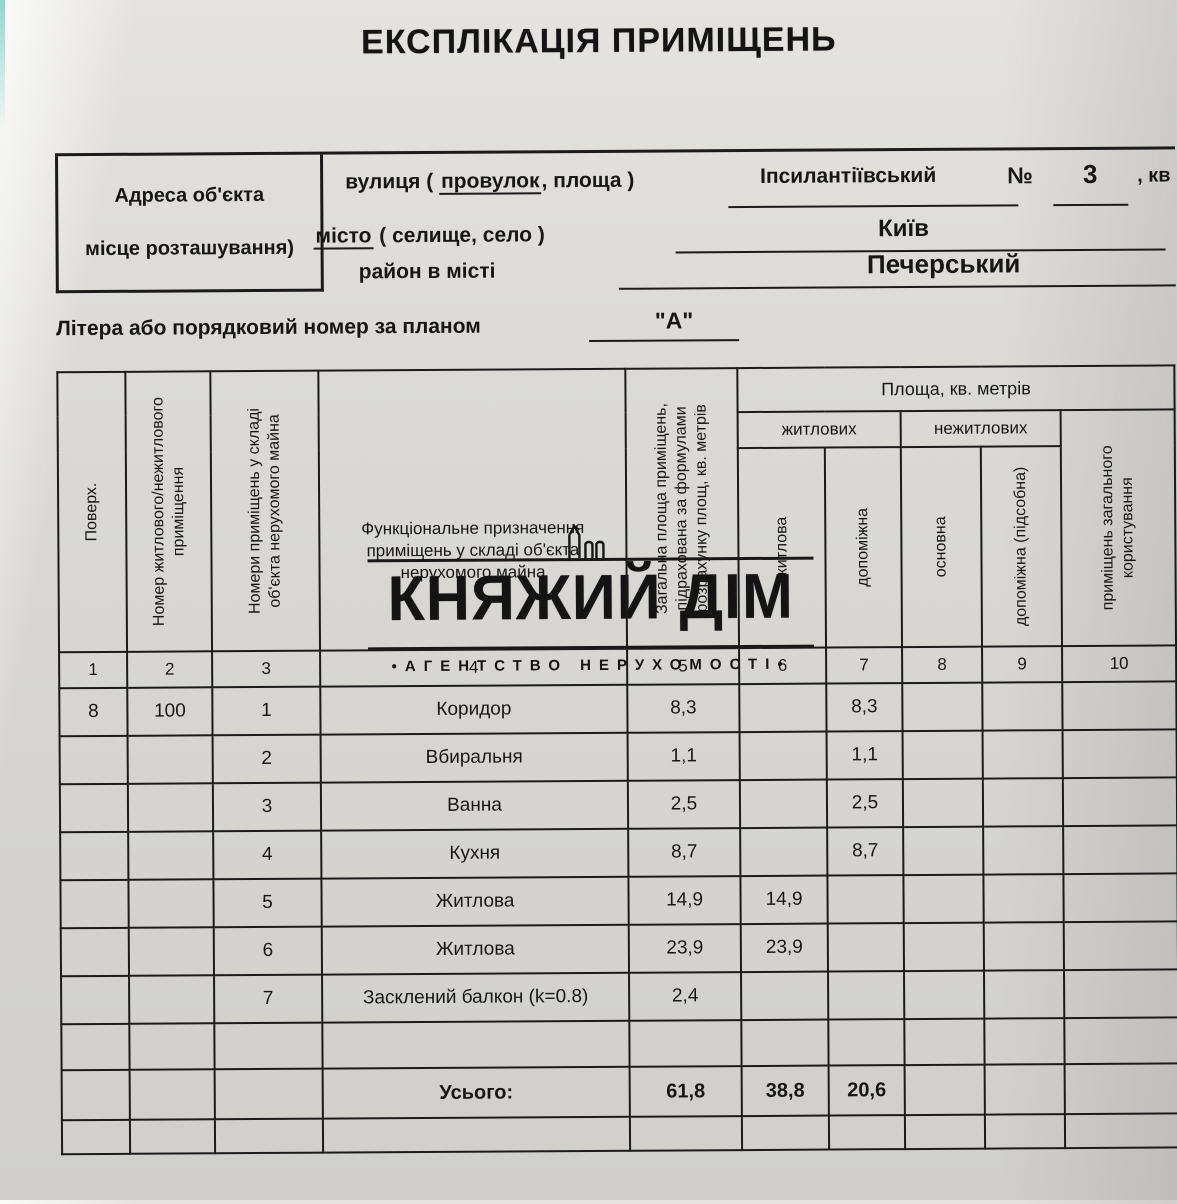 This screenshot has height=1204, width=1177. Describe the element at coordinates (475, 853) in the screenshot. I see `table-cell: Кухня` at that location.